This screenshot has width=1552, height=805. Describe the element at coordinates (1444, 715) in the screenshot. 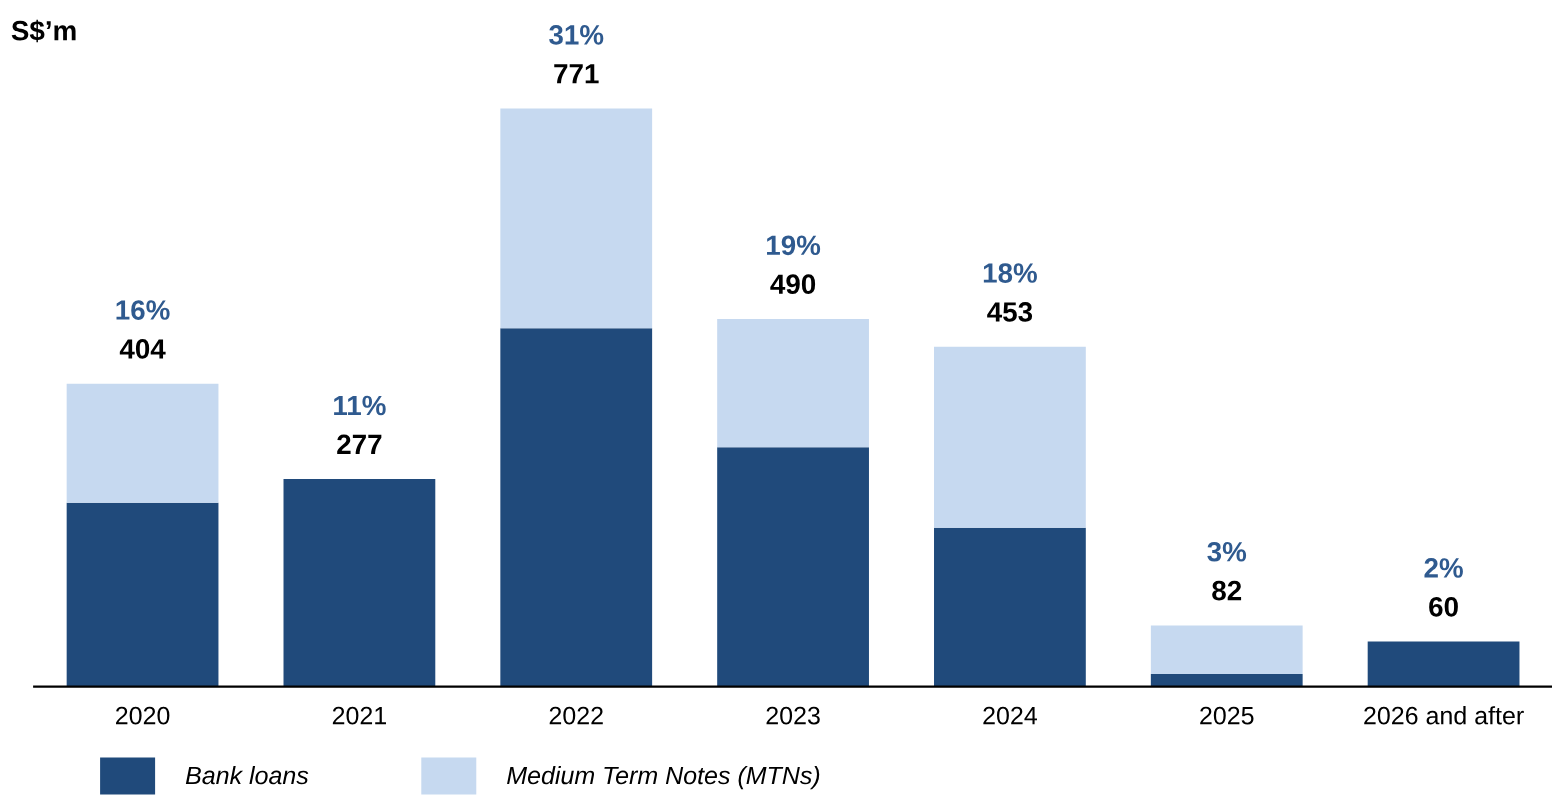

I see `x-tick-label: 2026 and after` at that location.